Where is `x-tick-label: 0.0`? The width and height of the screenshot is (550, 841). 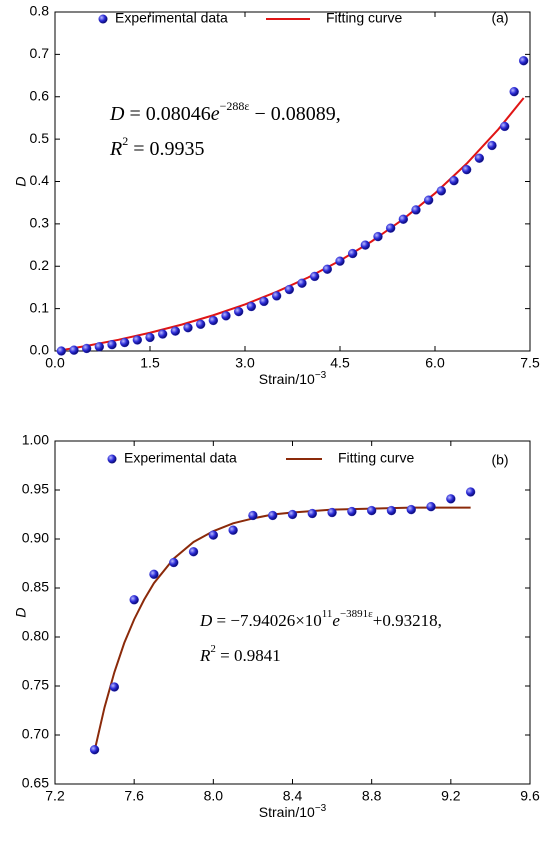
x-tick-label: 0.0 is located at coordinates (55, 363).